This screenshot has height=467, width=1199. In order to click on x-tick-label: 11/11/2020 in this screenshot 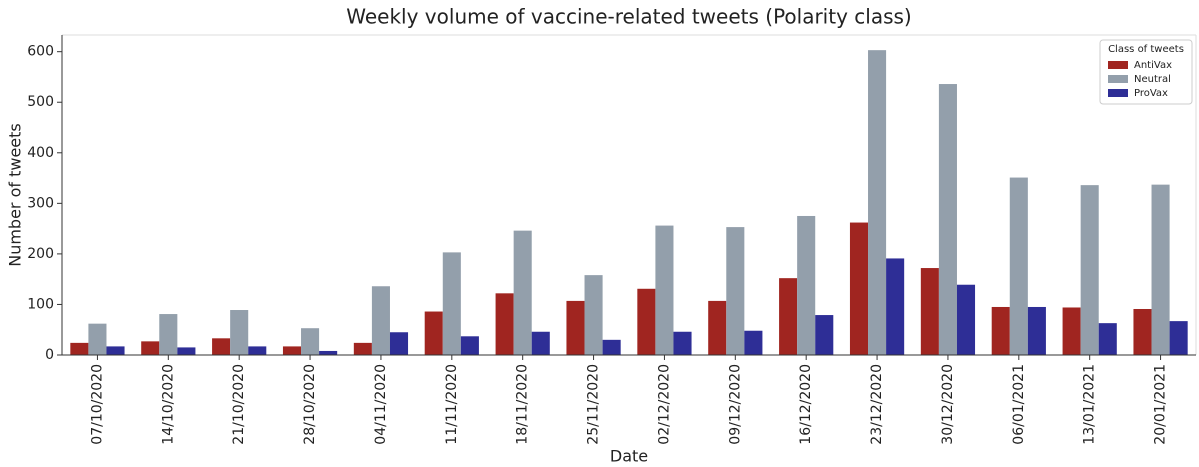, I will do `click(452, 404)`.